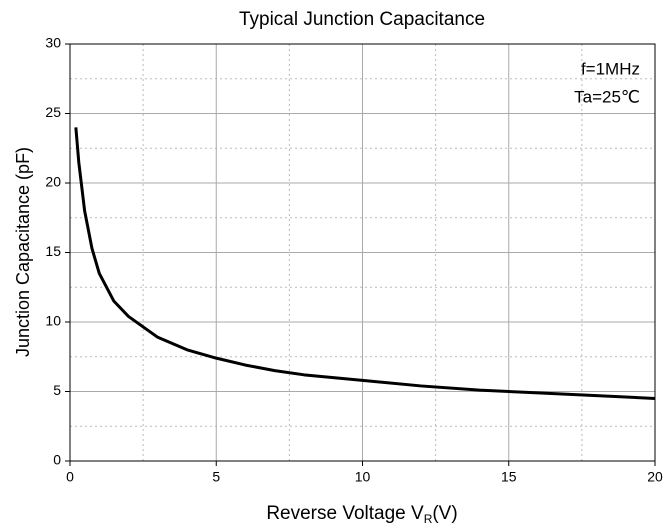 Image resolution: width=664 pixels, height=532 pixels. I want to click on y-tick-label: 30, so click(53, 43).